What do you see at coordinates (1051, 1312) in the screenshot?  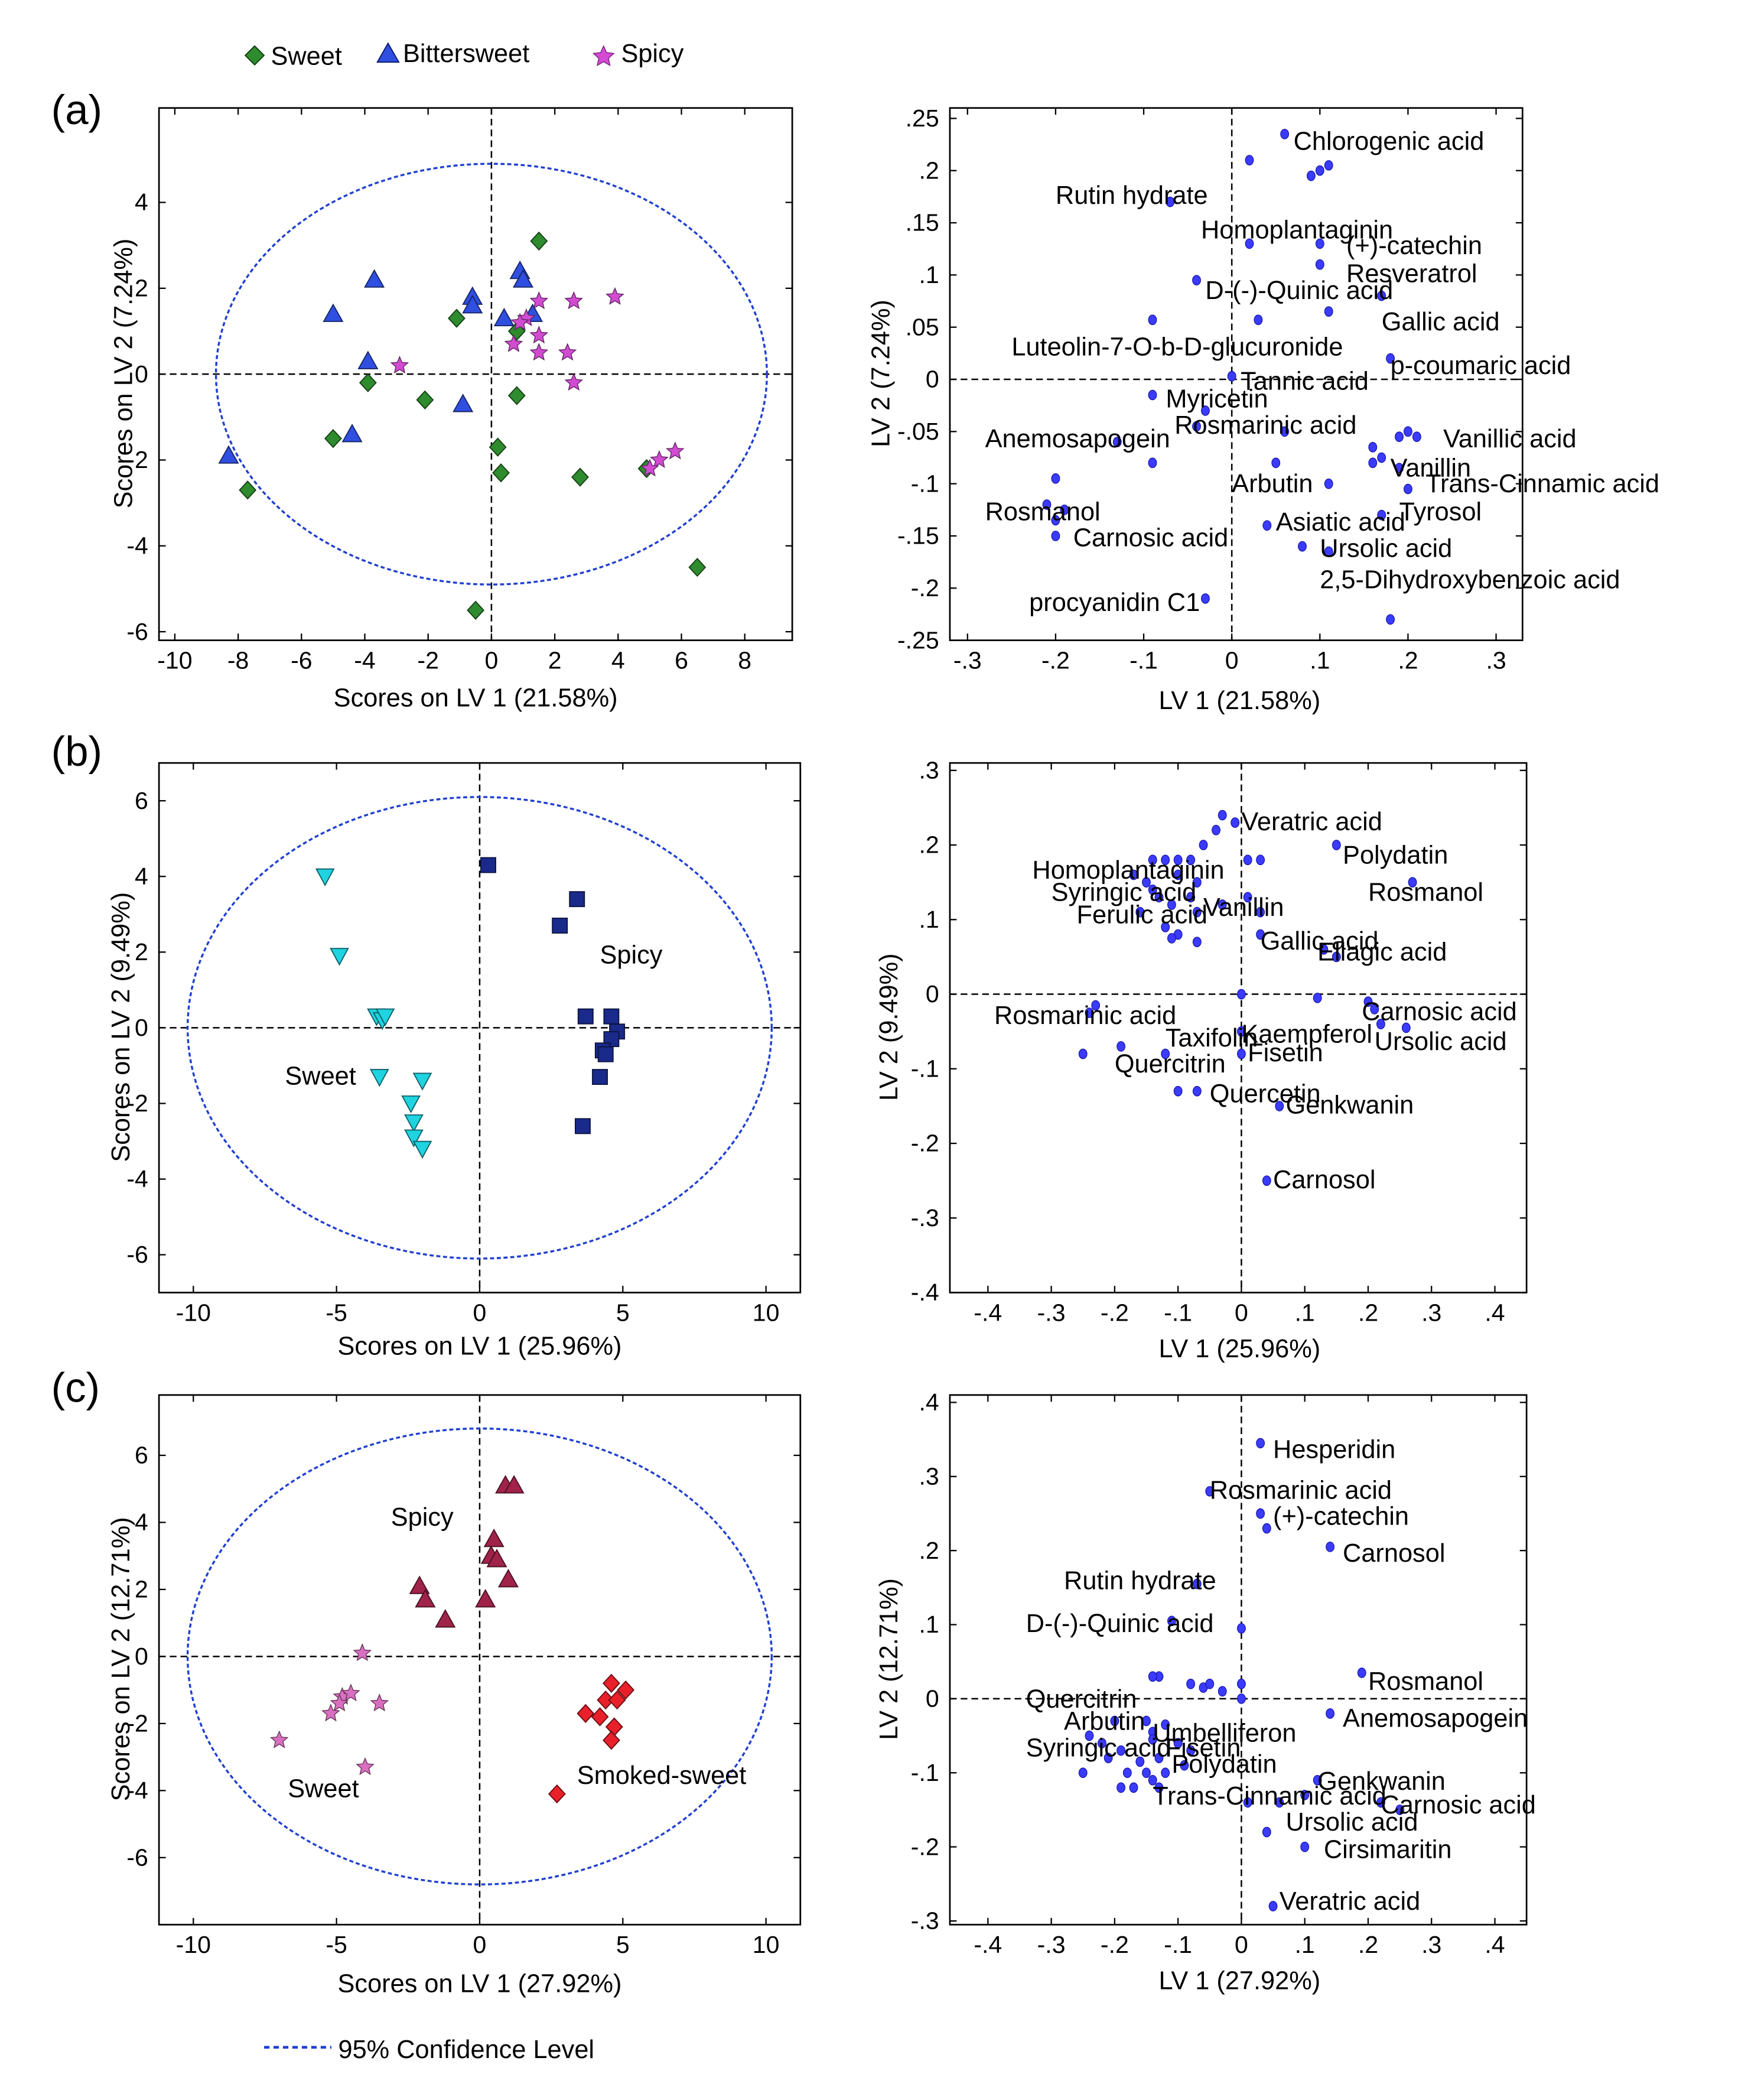 I see `x-tick-label: -.3` at bounding box center [1051, 1312].